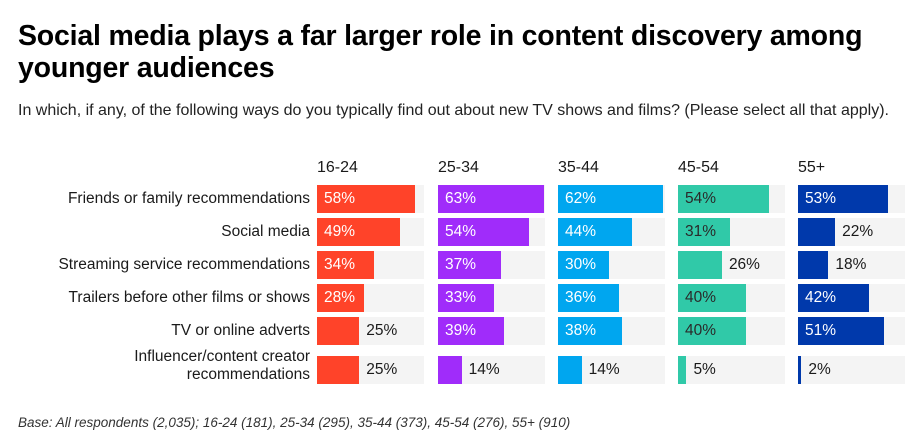  What do you see at coordinates (581, 297) in the screenshot?
I see `data-label: 36%` at bounding box center [581, 297].